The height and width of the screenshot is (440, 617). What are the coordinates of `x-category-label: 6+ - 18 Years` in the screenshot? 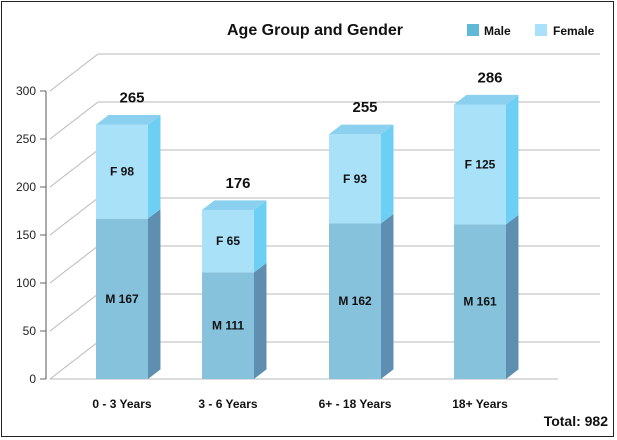 It's located at (355, 404).